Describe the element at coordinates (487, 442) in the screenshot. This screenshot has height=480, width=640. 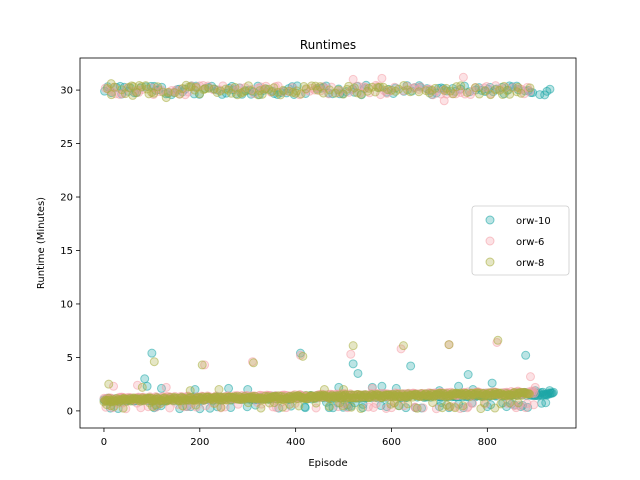
I see `x-tick-label: 800` at that location.